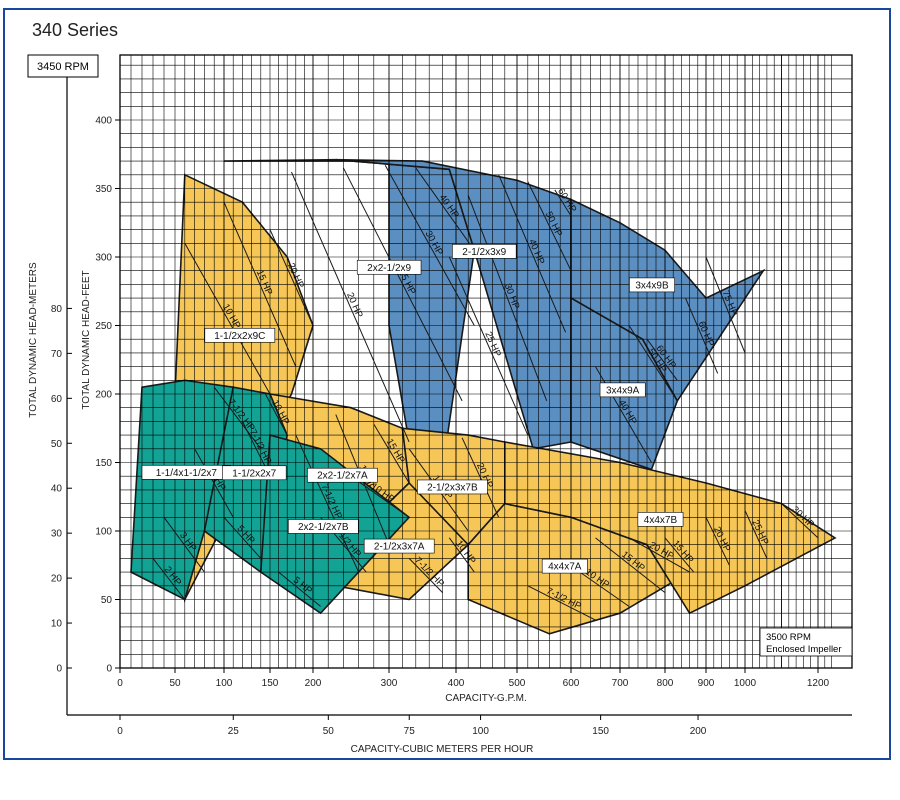 The height and width of the screenshot is (800, 900). What do you see at coordinates (745, 683) in the screenshot?
I see `x-gpm-tick-12: 1000` at bounding box center [745, 683].